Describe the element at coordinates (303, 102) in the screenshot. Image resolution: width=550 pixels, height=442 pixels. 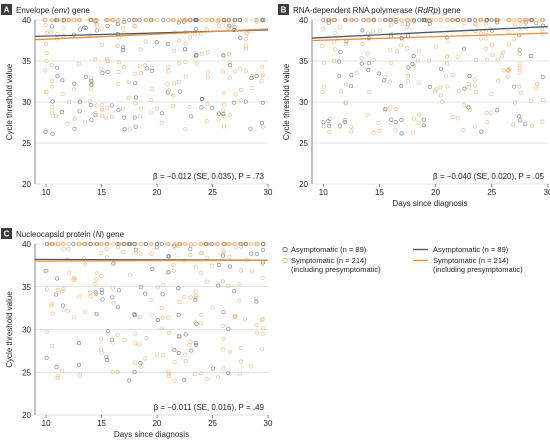
I see `y-tick-label: 30` at that location.